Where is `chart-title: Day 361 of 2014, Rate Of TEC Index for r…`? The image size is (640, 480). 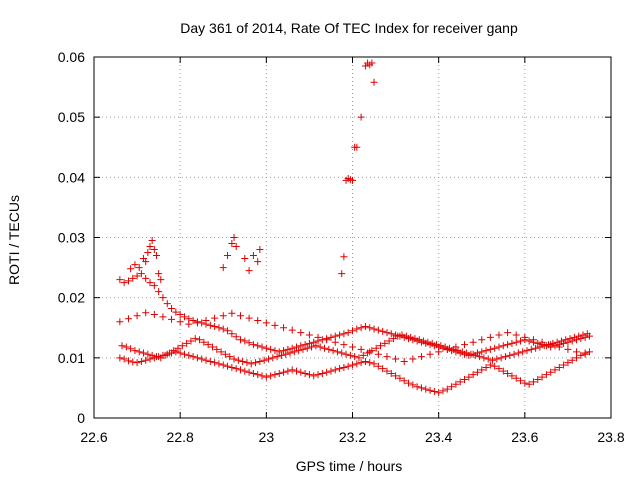 chart-title: Day 361 of 2014, Rate Of TEC Index for r… is located at coordinates (349, 28).